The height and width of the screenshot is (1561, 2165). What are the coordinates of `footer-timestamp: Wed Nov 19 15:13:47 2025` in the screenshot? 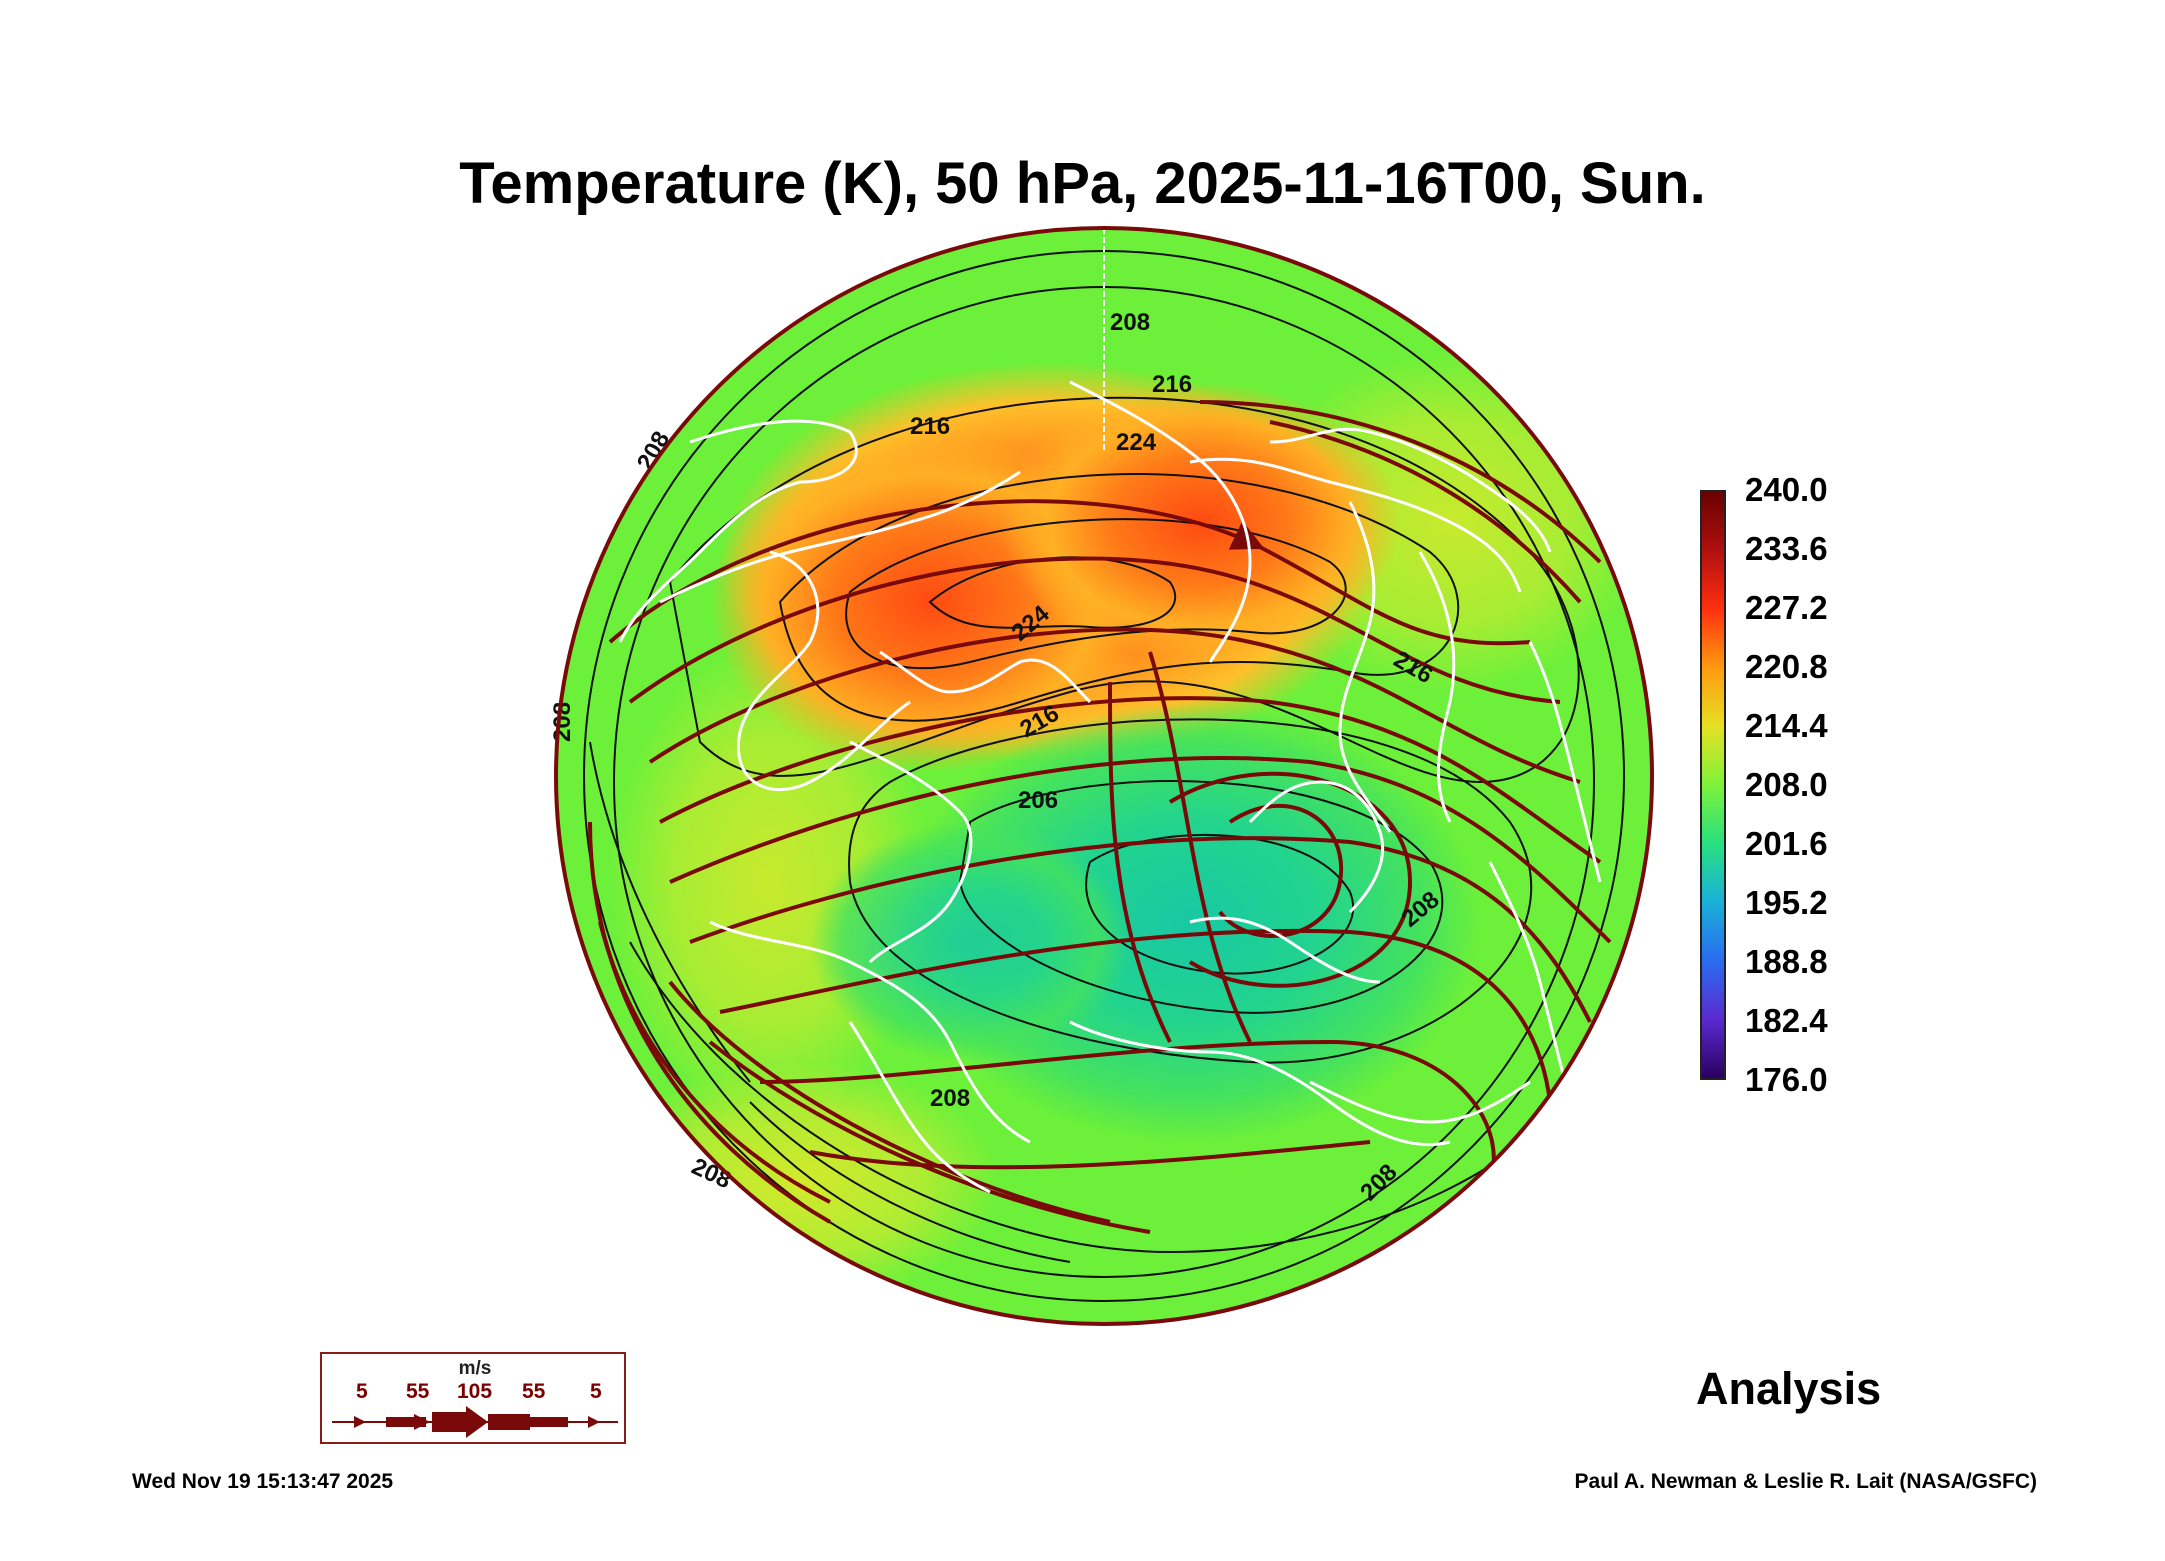 It's located at (263, 1481).